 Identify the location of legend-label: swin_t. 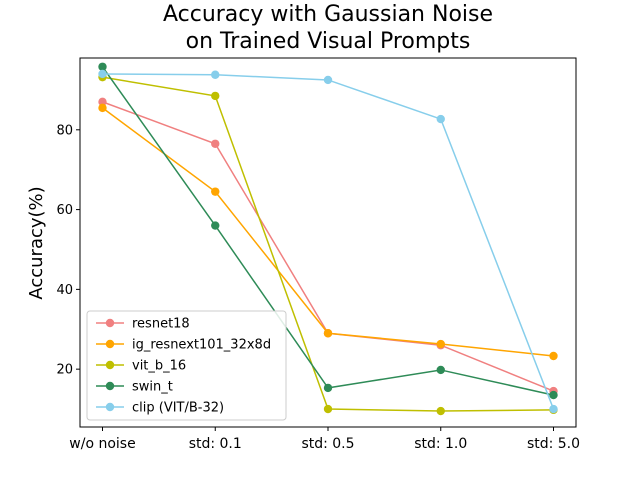
(152, 387).